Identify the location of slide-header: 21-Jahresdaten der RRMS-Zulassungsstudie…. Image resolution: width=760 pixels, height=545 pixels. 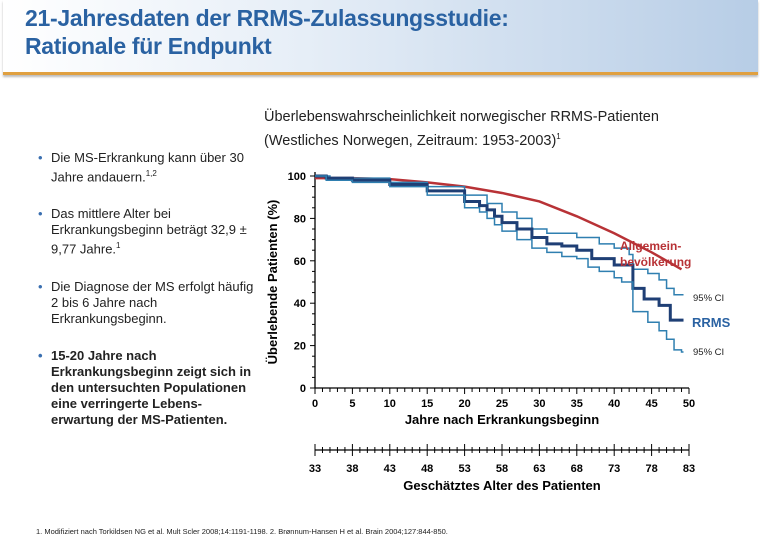
(380, 37).